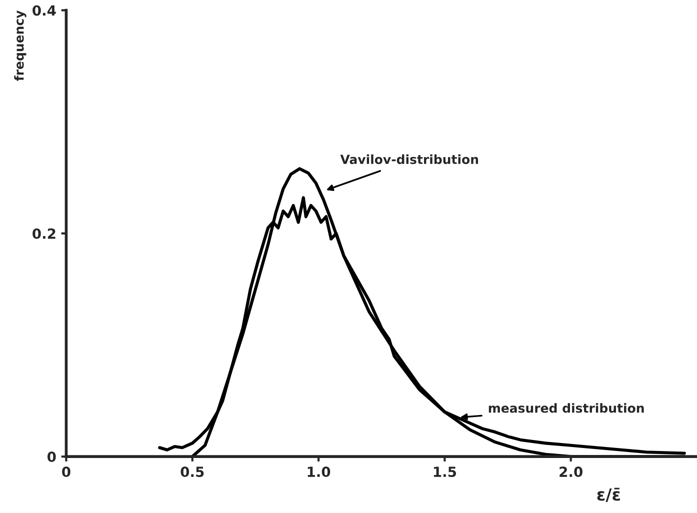  I want to click on x-tick-label: 1.0, so click(319, 472).